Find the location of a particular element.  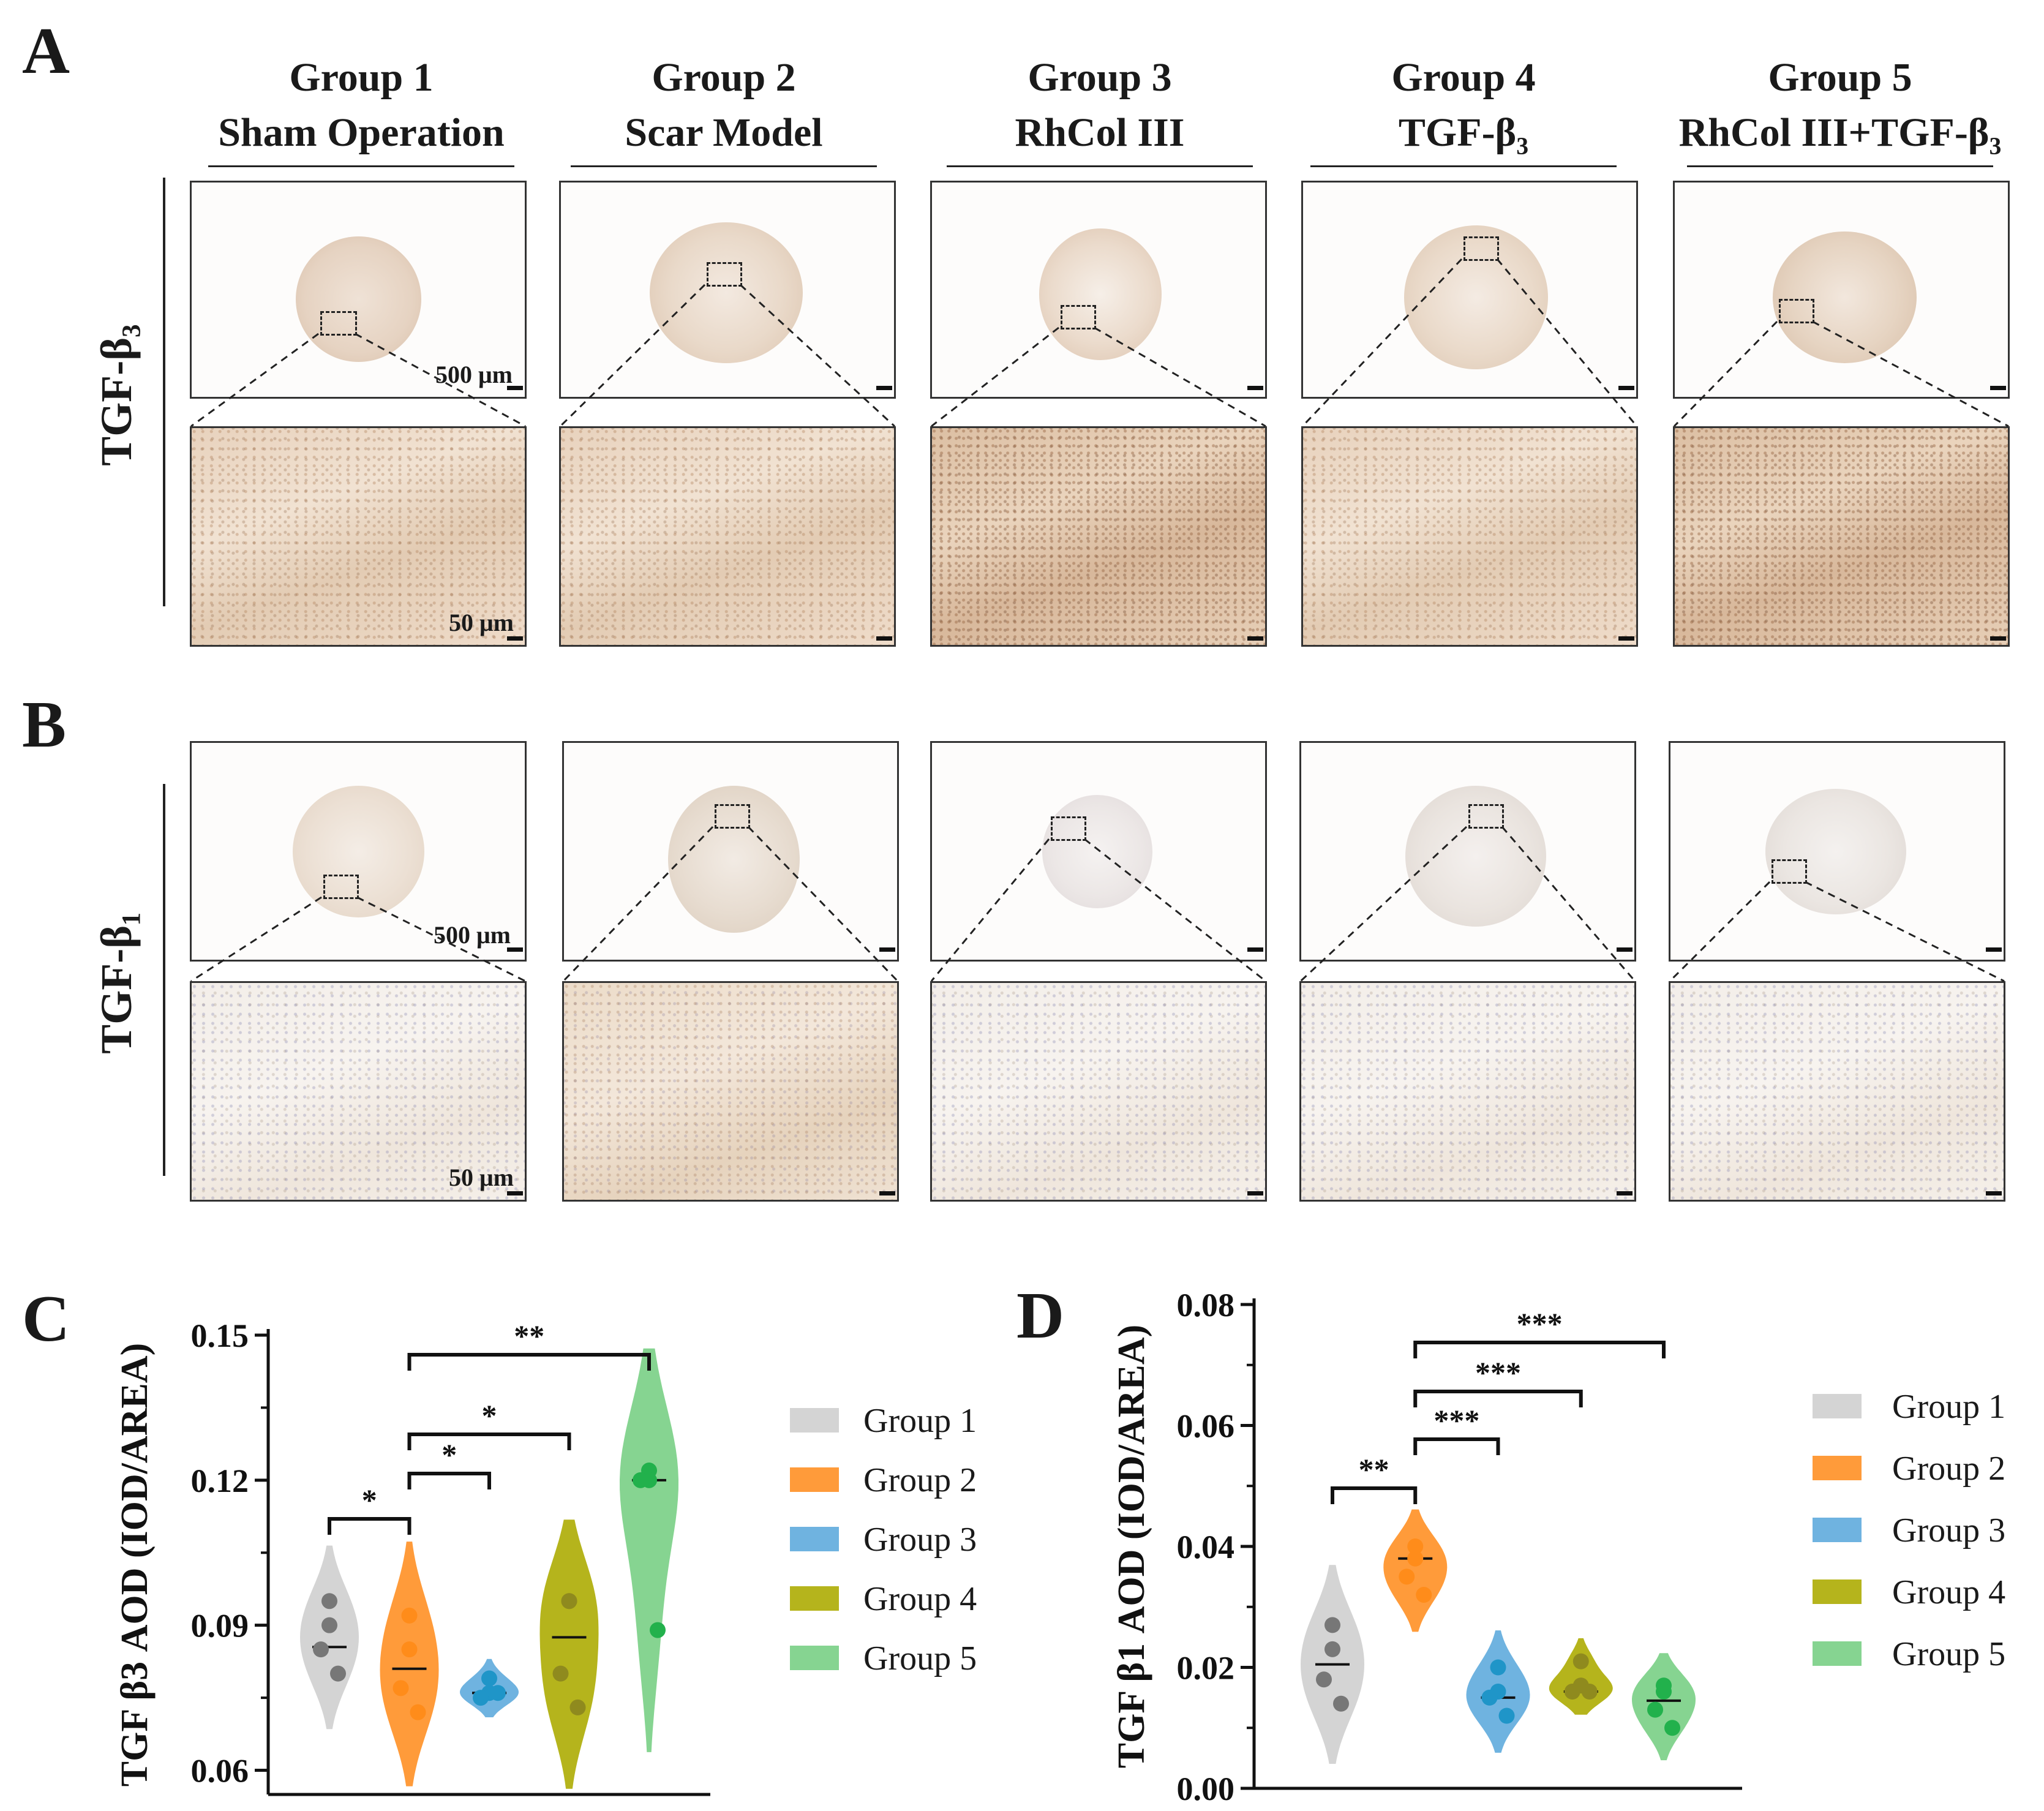

legend-c: Group 1 Group 2 Group 3 Group 4 Group 5 is located at coordinates (912, 1538).